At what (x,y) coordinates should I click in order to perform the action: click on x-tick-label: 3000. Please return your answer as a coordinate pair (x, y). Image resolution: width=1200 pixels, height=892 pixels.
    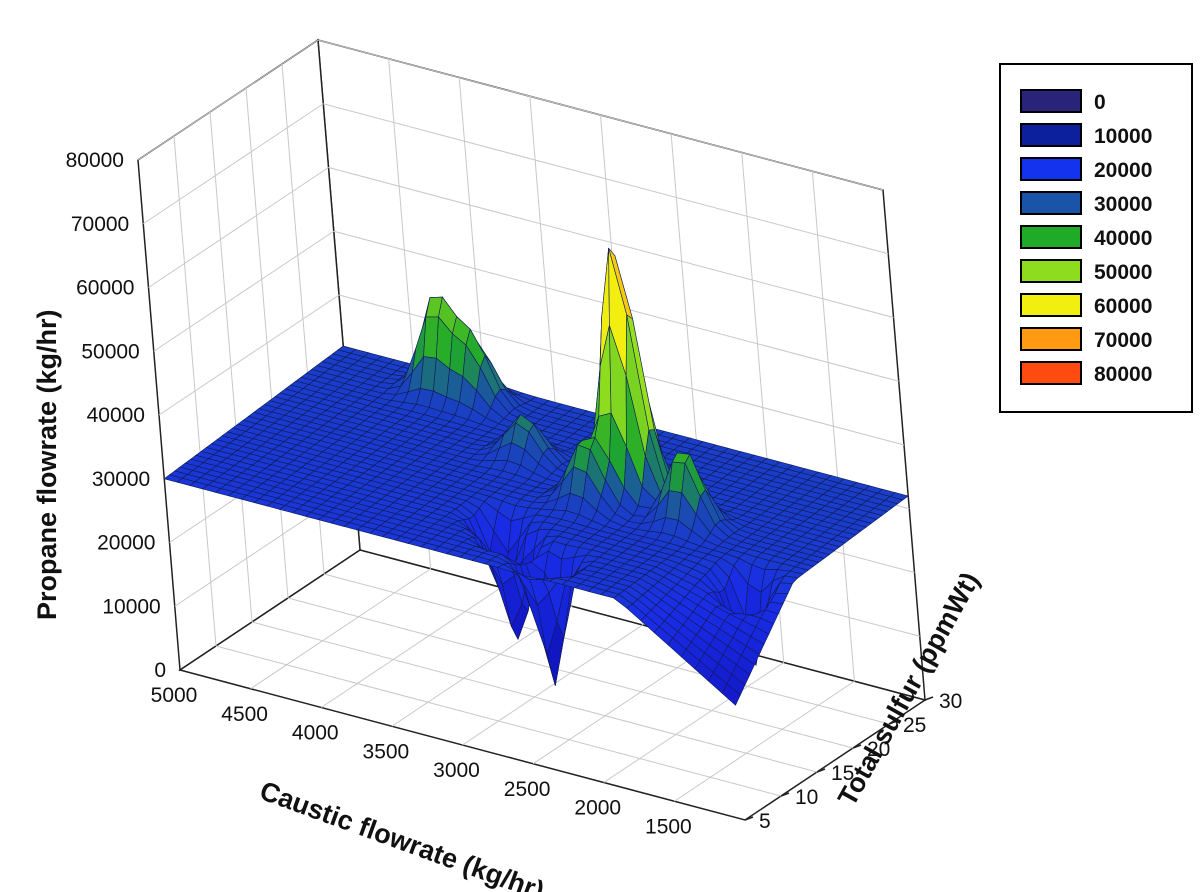
    Looking at the image, I should click on (456, 770).